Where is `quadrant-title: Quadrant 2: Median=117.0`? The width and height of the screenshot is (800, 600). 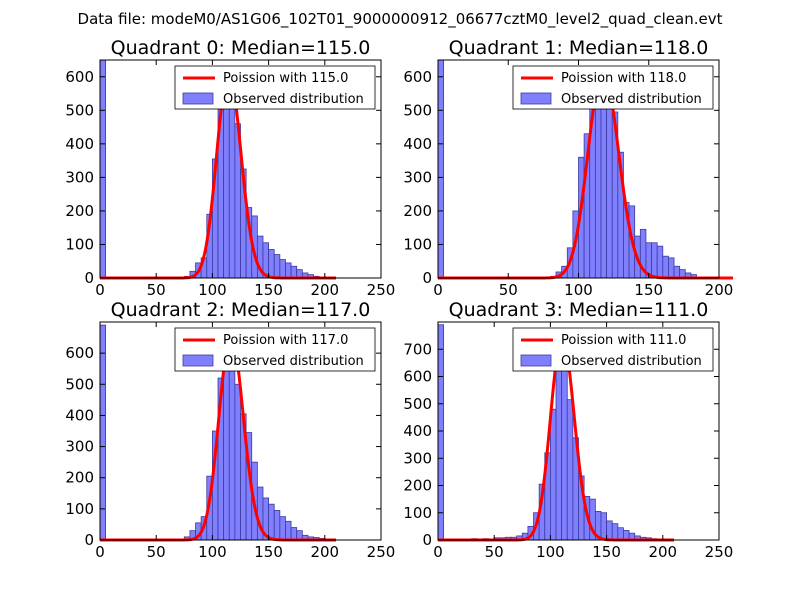 quadrant-title: Quadrant 2: Median=117.0 is located at coordinates (241, 310).